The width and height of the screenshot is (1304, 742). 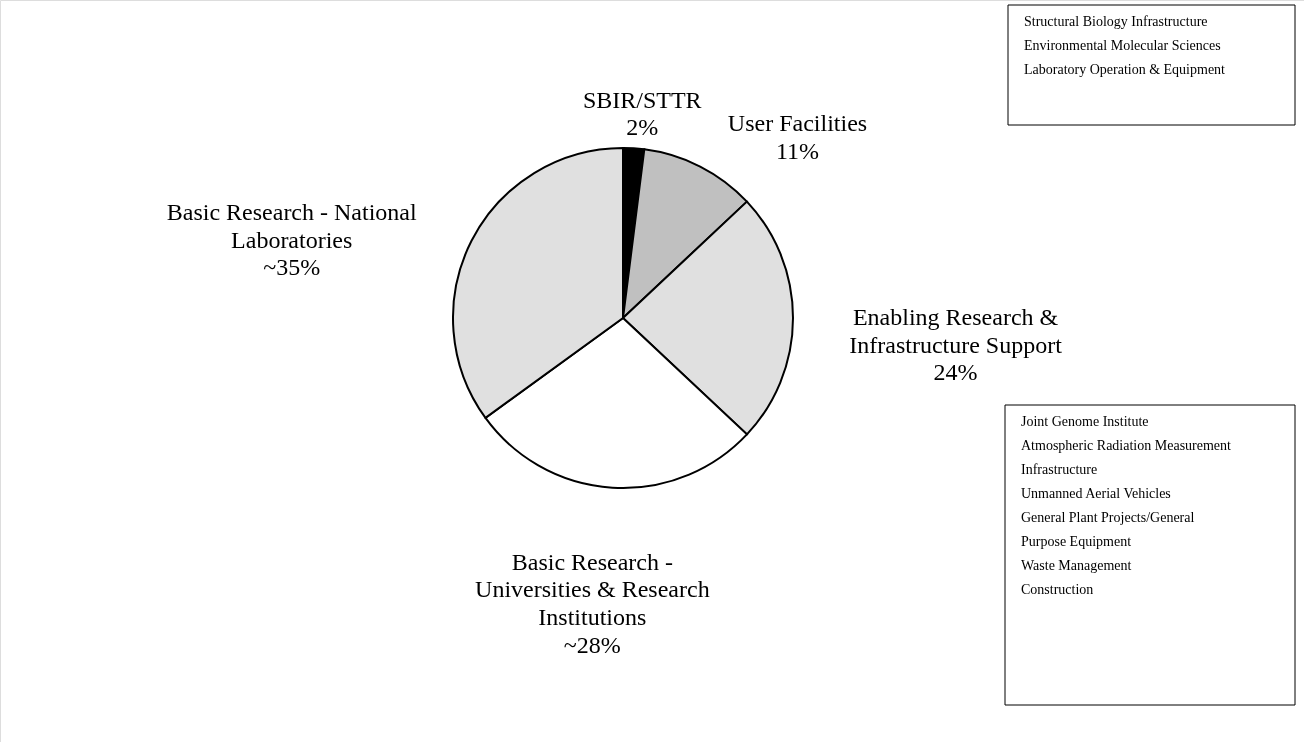 I want to click on text: Joint Genome Institute Atmospheric Radiation Measurement Infrastructure Unmanned Aerial Vehicles General Plant Projects/General Purpose Equipment Waste Management Construction, so click(x=1126, y=505).